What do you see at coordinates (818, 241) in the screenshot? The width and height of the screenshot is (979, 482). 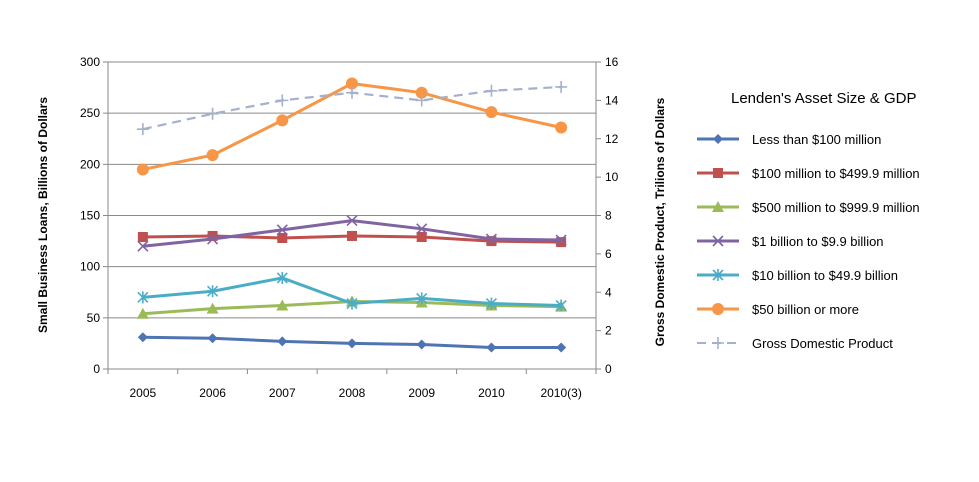 I see `legend-label: $1 billion to $9.9 billion` at bounding box center [818, 241].